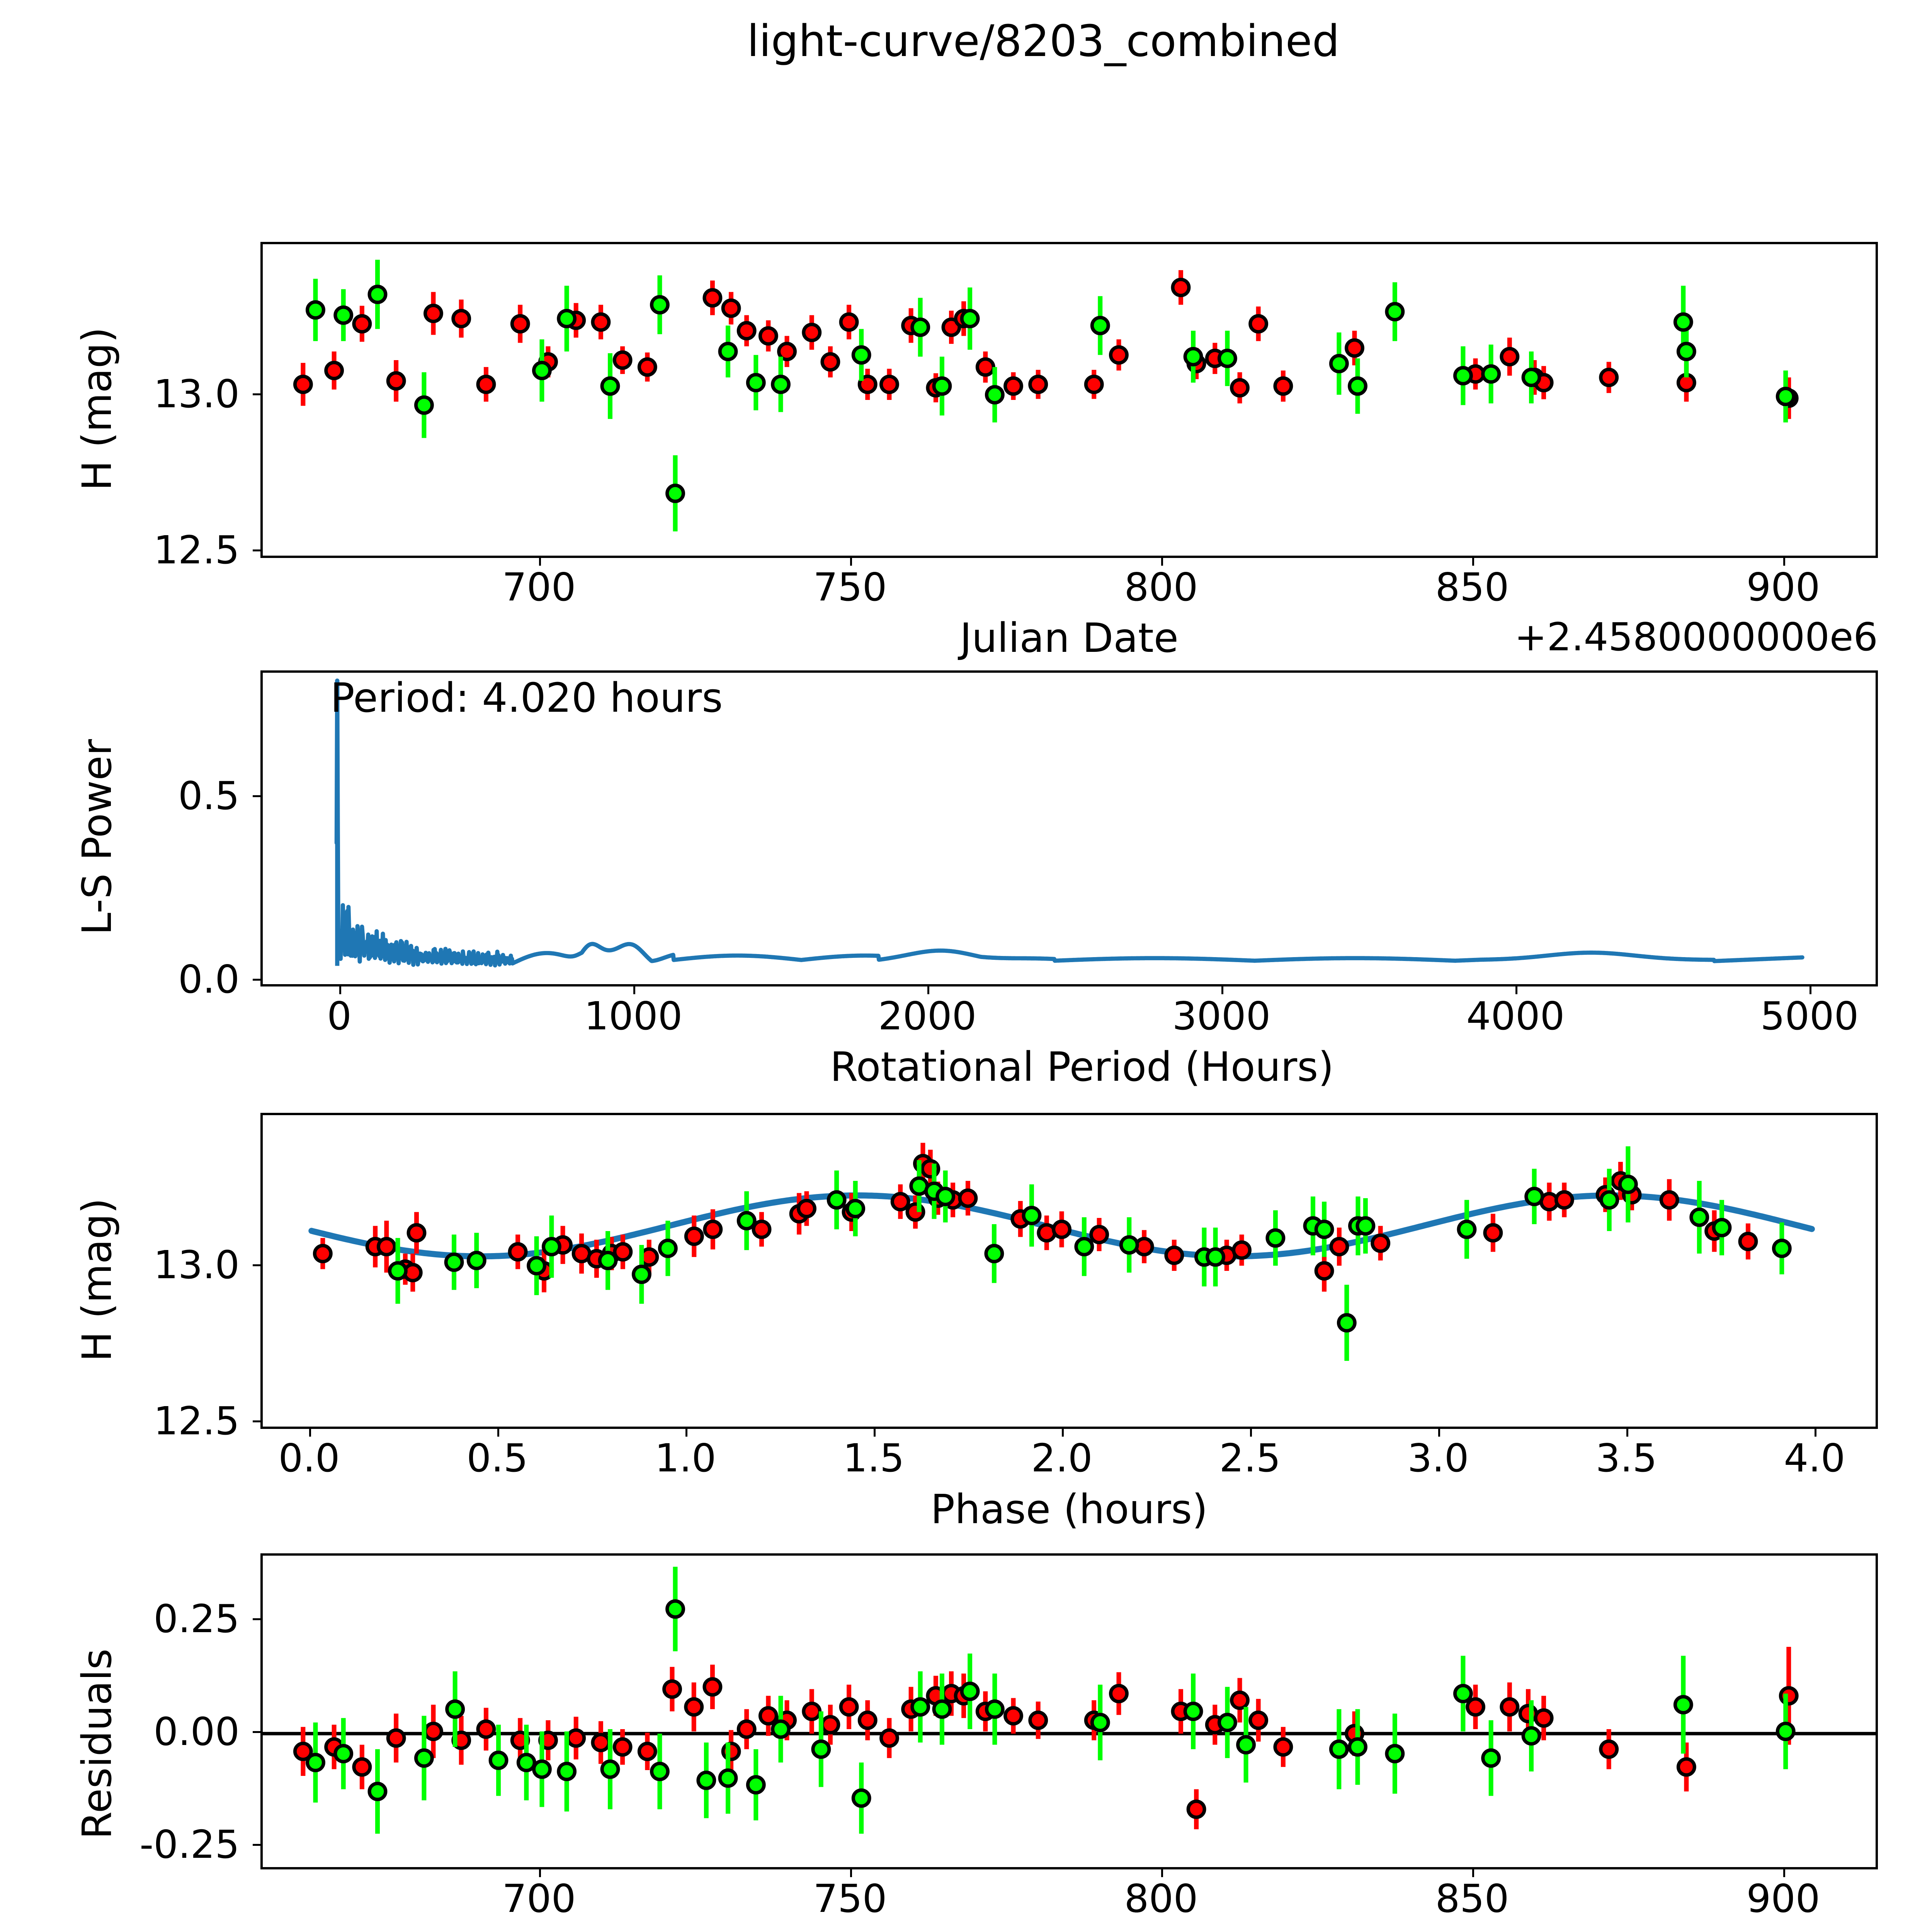  What do you see at coordinates (309, 1458) in the screenshot?
I see `phase-xtick-0: 0.0` at bounding box center [309, 1458].